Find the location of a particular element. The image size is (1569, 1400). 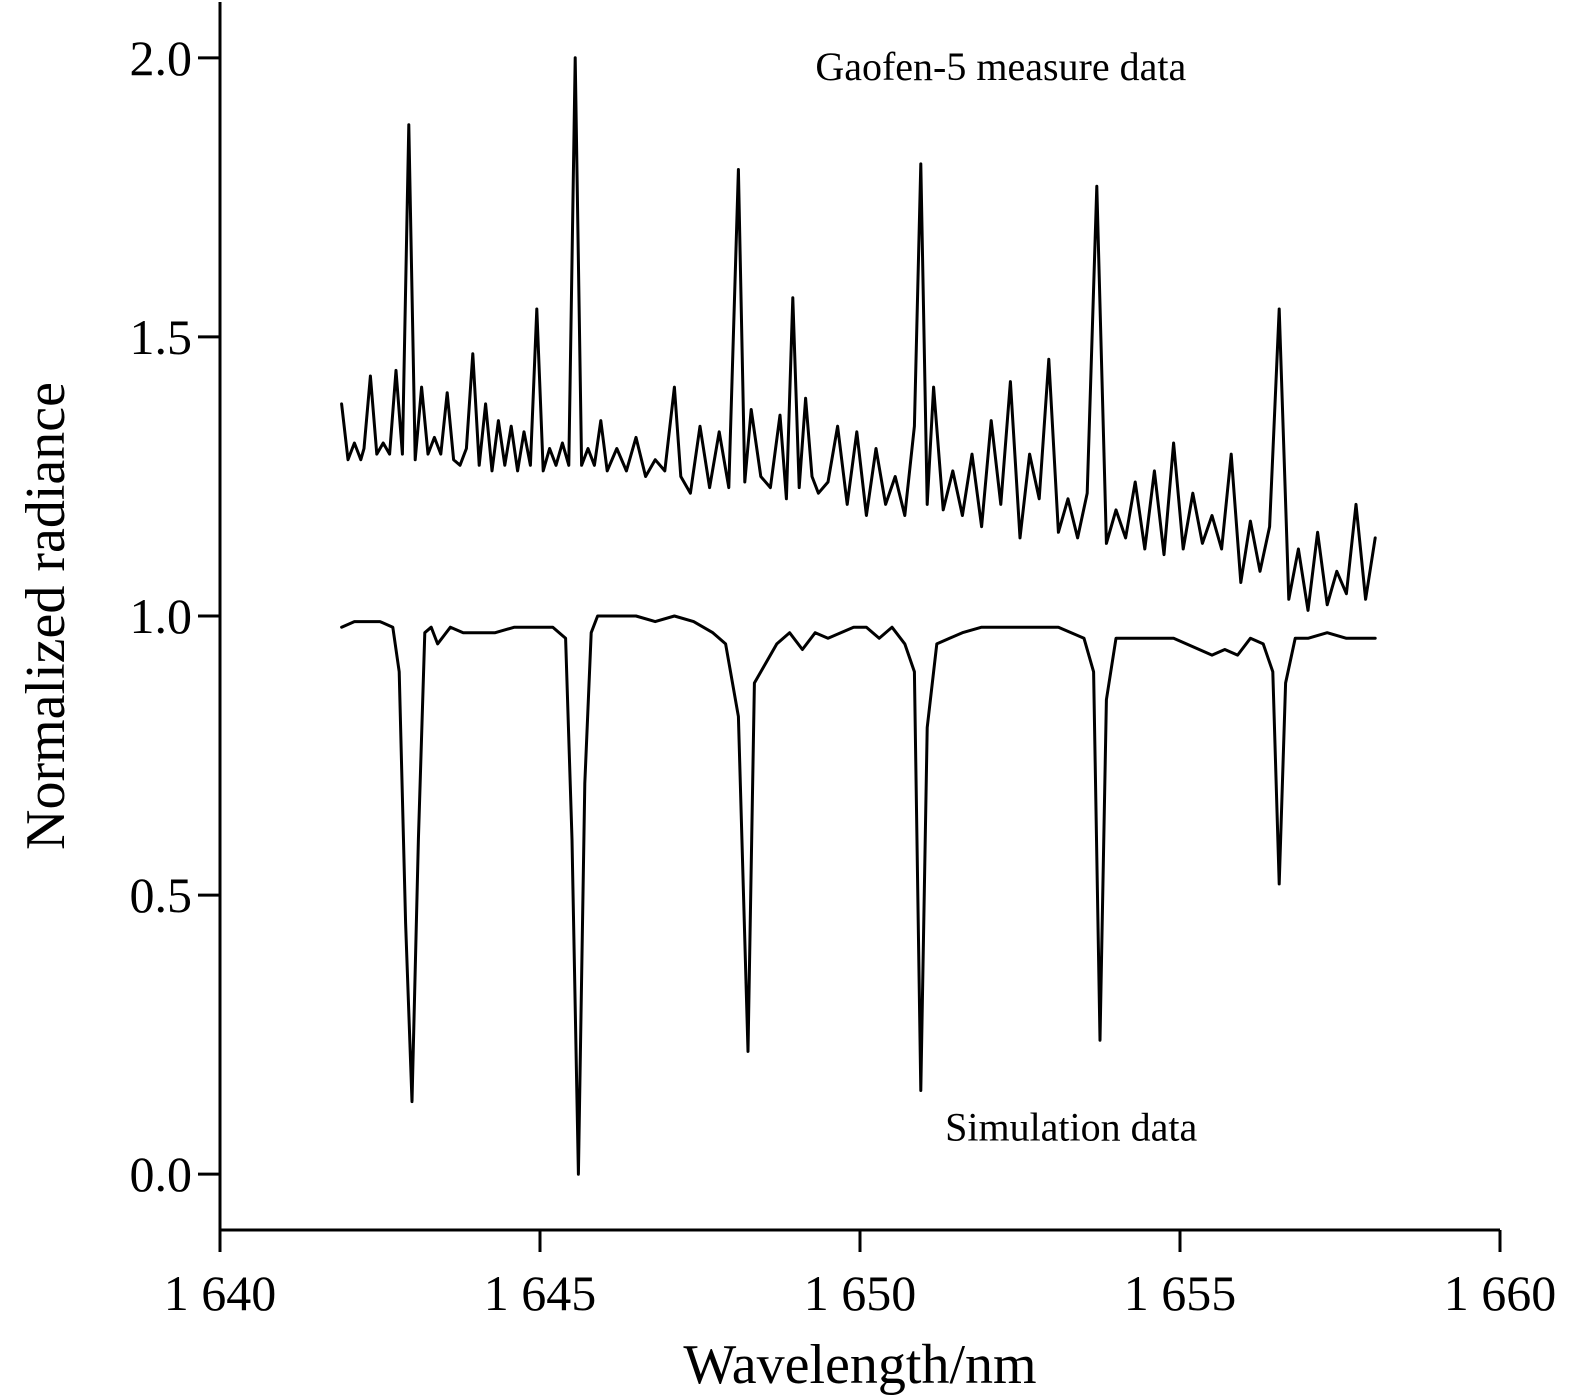

x-tick-label-4: 1 660 is located at coordinates (1500, 1293).